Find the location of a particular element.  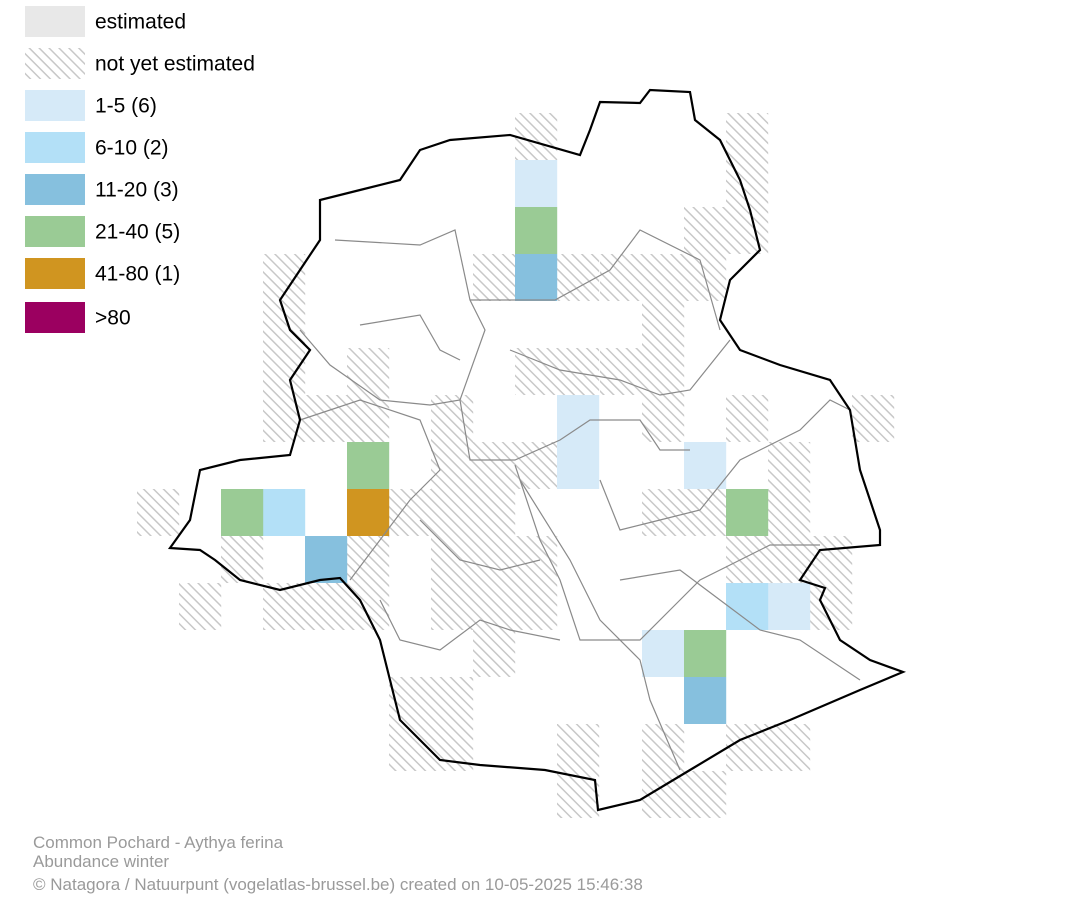

legend-label: 21-40 (5) is located at coordinates (137, 232).